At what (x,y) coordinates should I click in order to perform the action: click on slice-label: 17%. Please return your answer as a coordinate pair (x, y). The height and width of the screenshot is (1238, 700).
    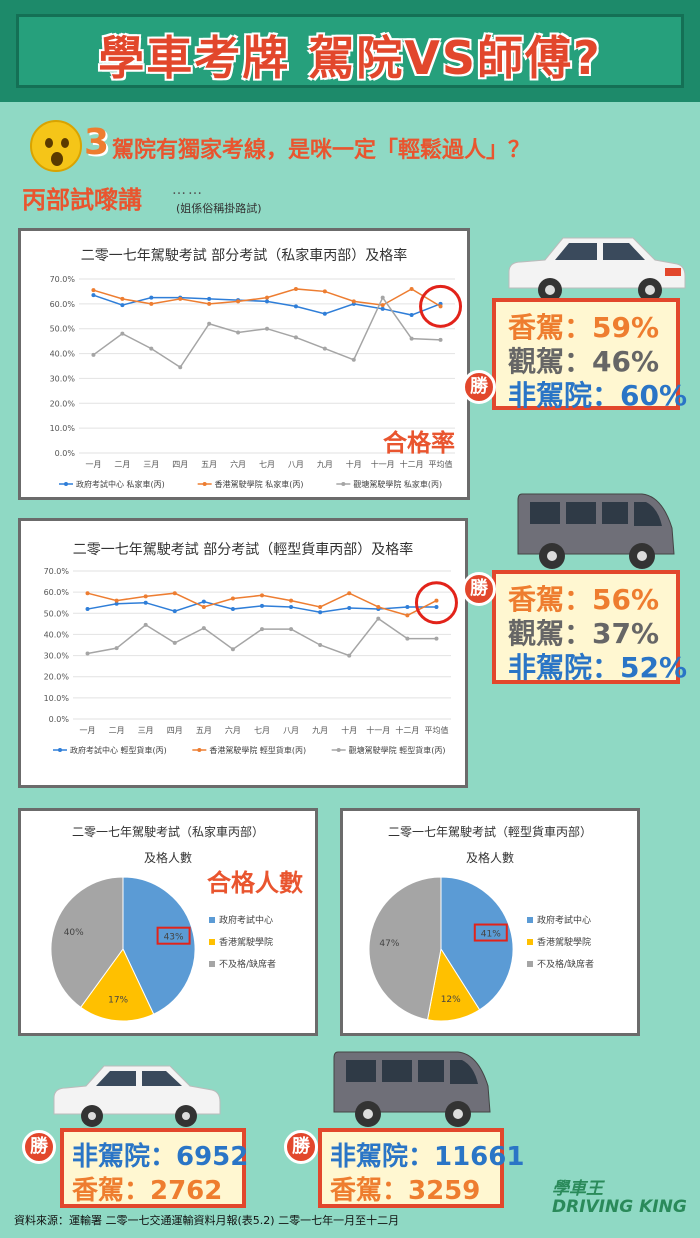
    Looking at the image, I should click on (118, 1001).